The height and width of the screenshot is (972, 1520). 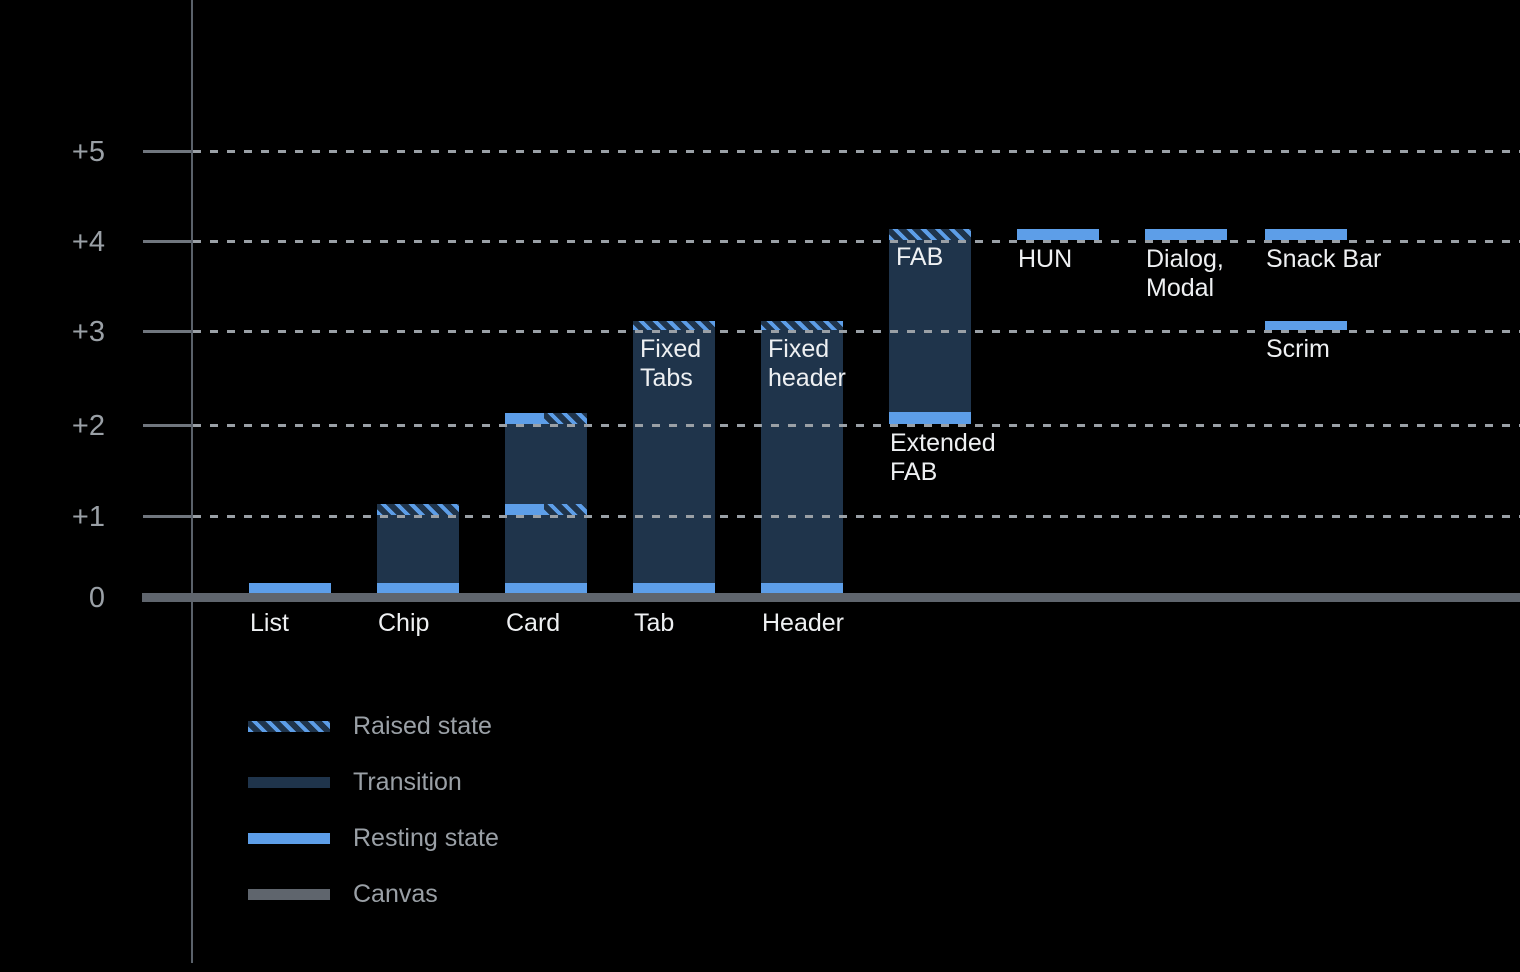 I want to click on legend-swatch-raised, so click(x=289, y=726).